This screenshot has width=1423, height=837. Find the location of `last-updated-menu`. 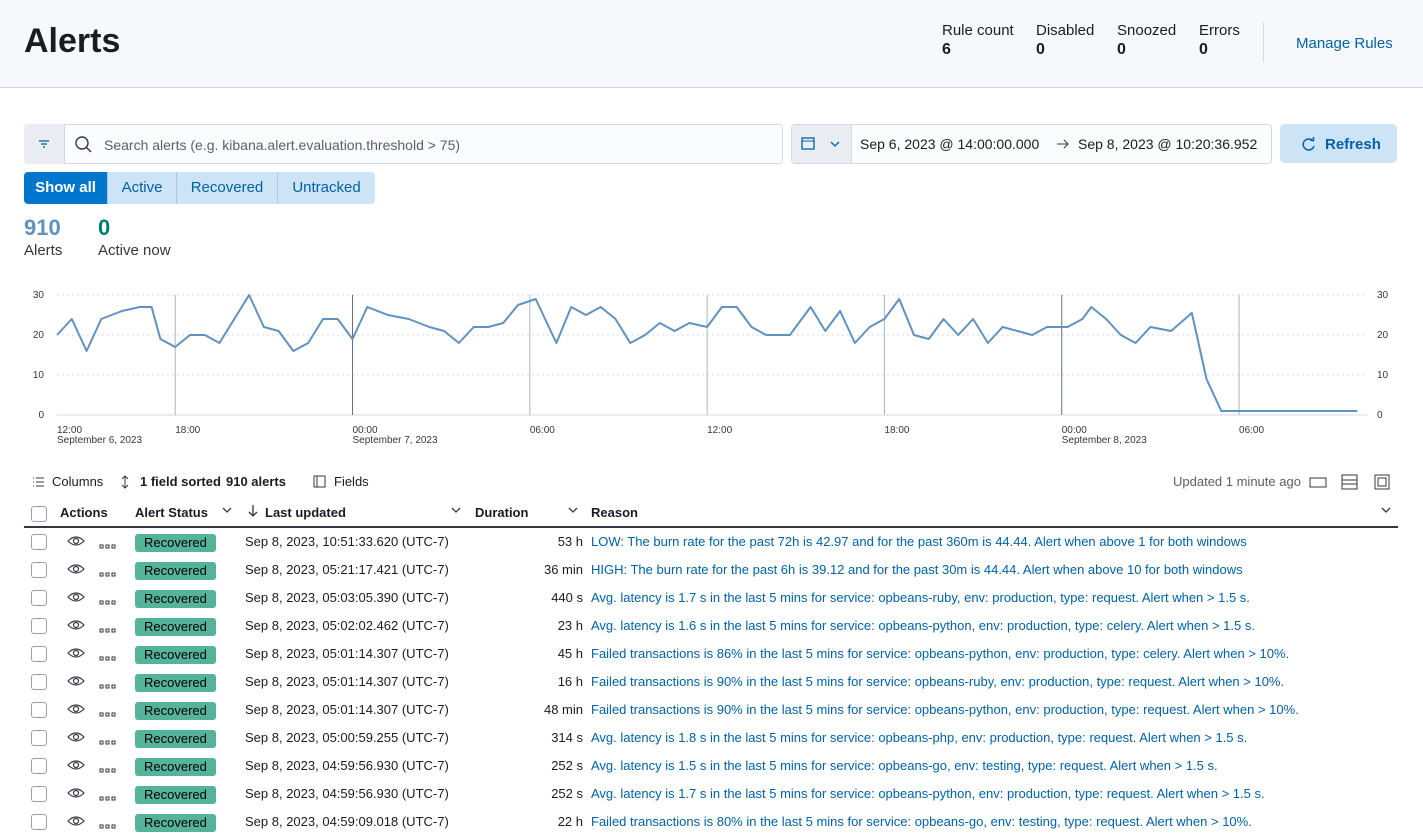

last-updated-menu is located at coordinates (456, 510).